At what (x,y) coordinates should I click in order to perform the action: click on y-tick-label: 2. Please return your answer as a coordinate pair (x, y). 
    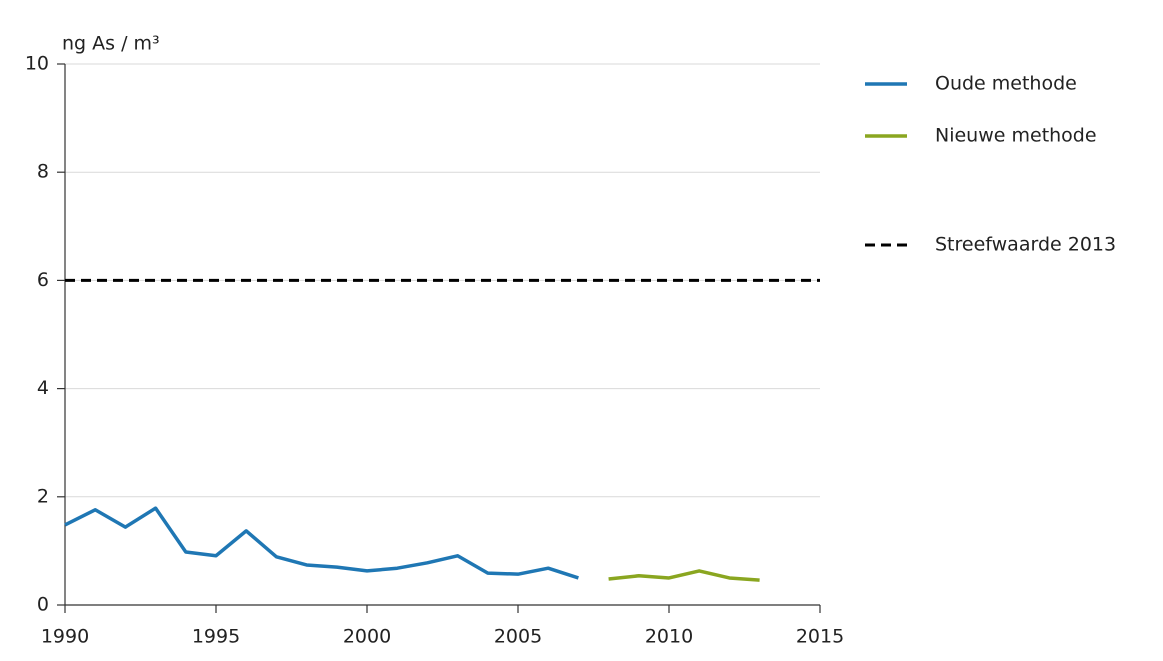
    Looking at the image, I should click on (43, 496).